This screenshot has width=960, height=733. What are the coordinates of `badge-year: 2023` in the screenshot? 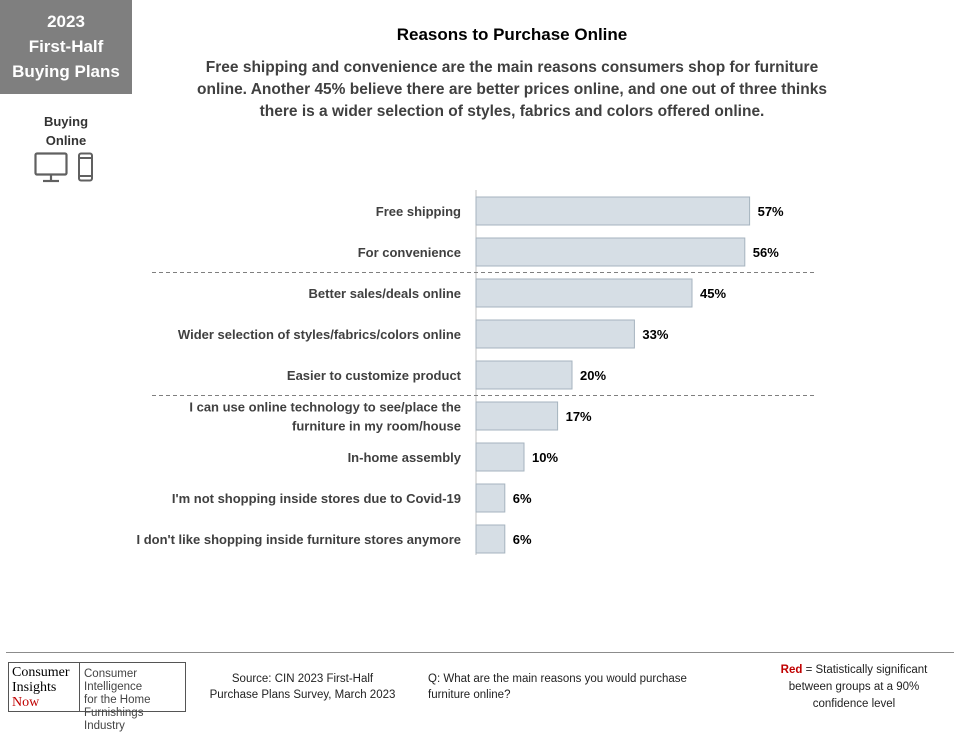 It's located at (66, 21).